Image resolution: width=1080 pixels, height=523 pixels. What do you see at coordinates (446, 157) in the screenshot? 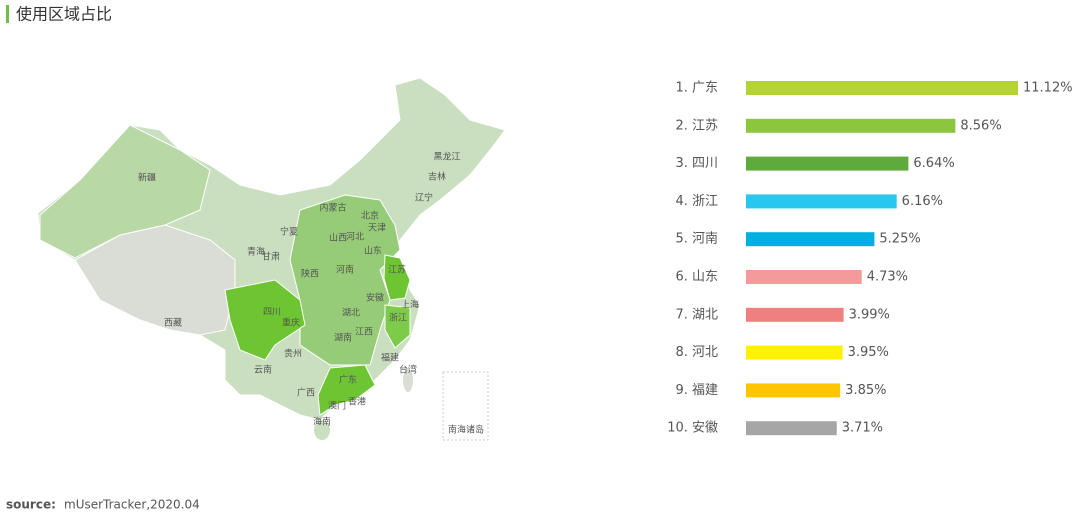
I see `map-label: 黑龙江` at bounding box center [446, 157].